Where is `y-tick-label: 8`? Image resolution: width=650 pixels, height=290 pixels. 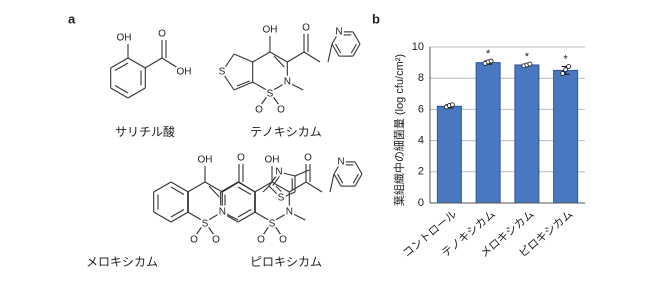 y-tick-label: 8 is located at coordinates (421, 78).